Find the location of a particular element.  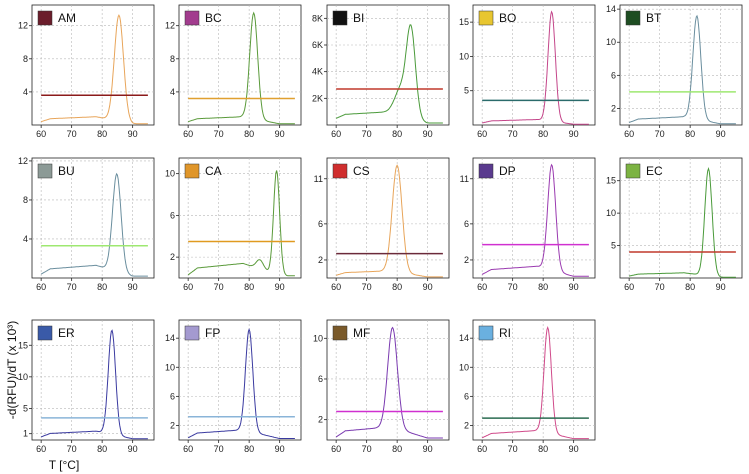

y-tick-label: 5 is located at coordinates (613, 246).